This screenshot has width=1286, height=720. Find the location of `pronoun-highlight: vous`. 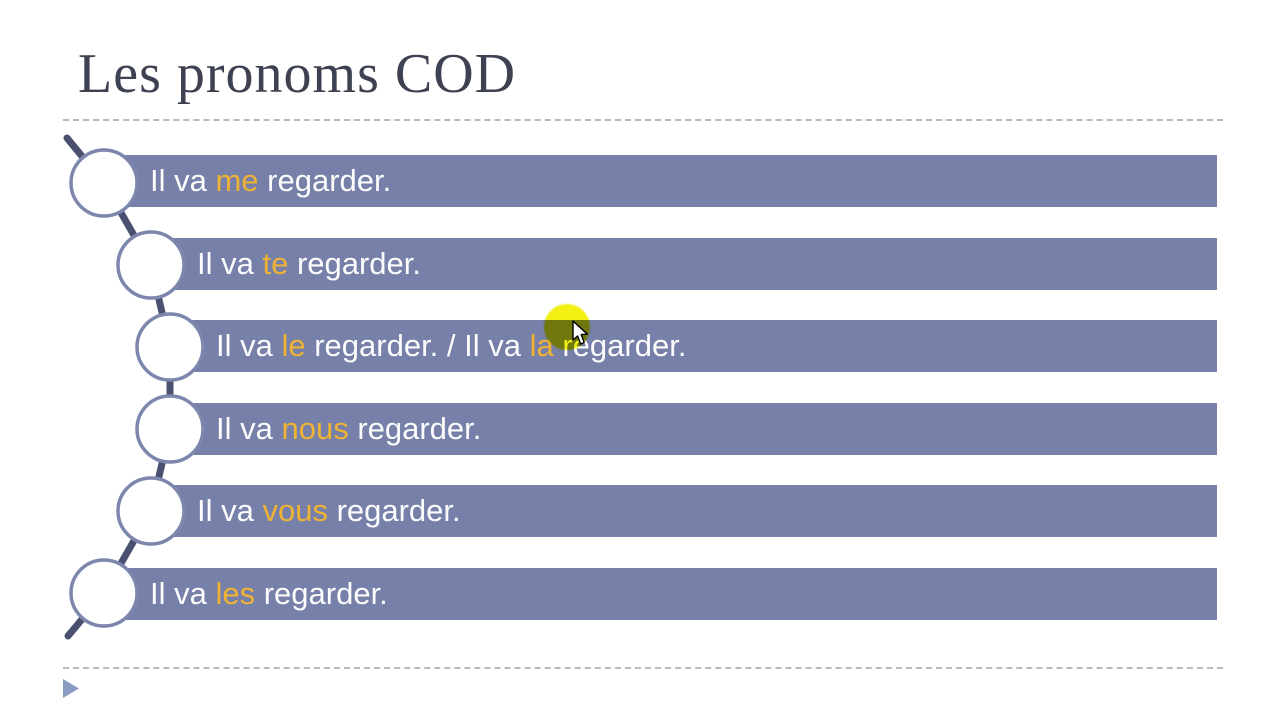

pronoun-highlight: vous is located at coordinates (295, 510).